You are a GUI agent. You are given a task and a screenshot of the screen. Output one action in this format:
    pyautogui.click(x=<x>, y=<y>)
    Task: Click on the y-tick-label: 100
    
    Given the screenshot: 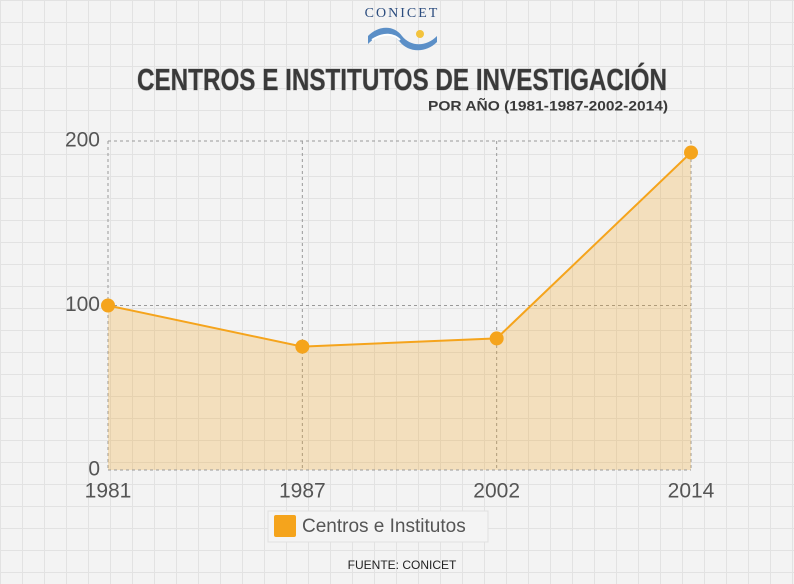 What is the action you would take?
    pyautogui.click(x=82, y=304)
    